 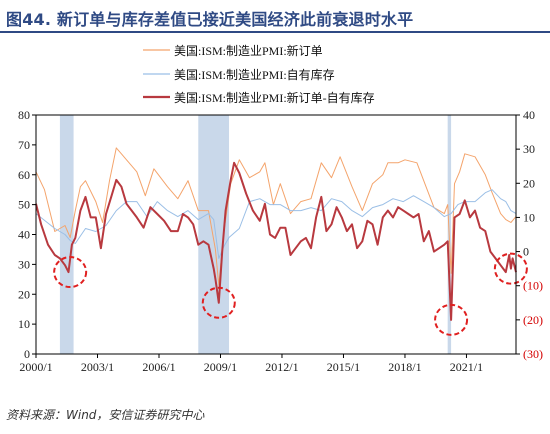 What do you see at coordinates (533, 286) in the screenshot?
I see `y-right-tick-label: (10)` at bounding box center [533, 286].